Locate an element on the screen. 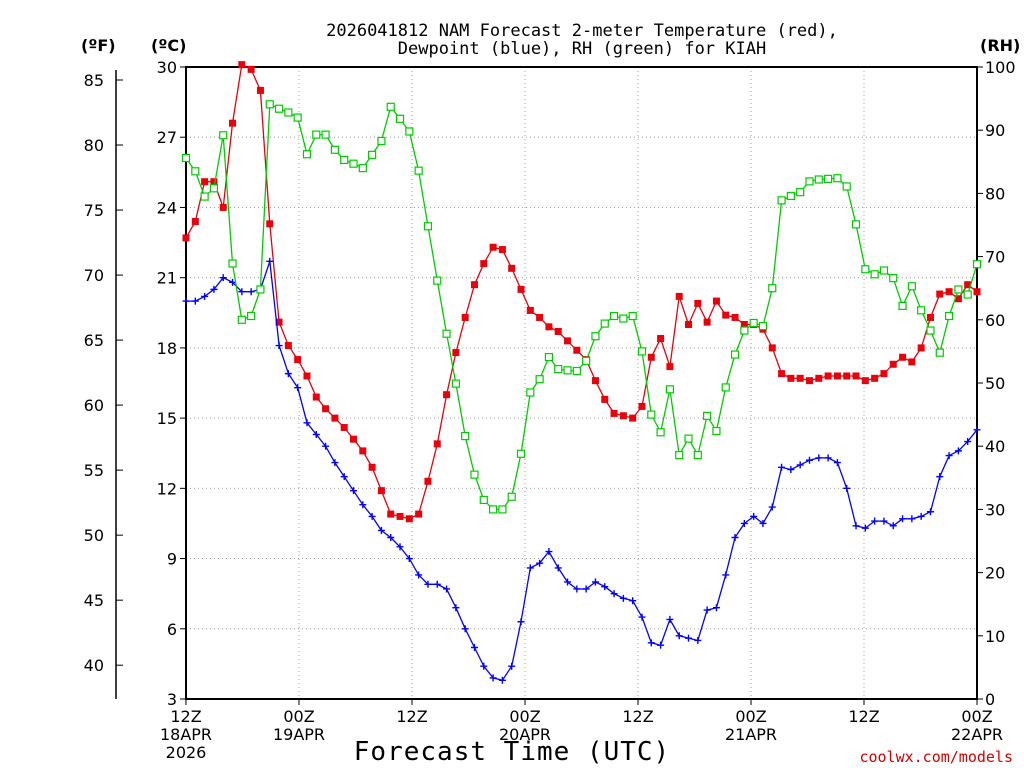  celsius-tick-label: 24 is located at coordinates (167, 207).